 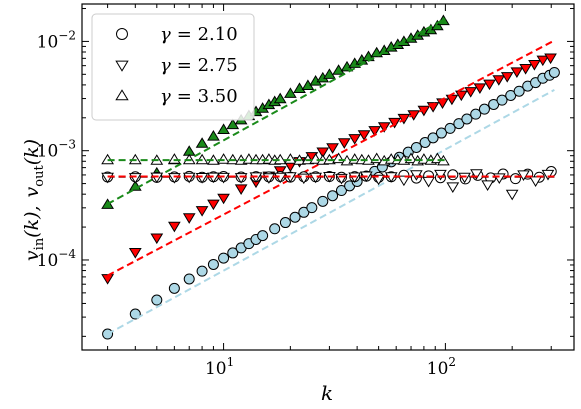 I want to click on y-label-arg1: (k),, so click(x=32, y=221).